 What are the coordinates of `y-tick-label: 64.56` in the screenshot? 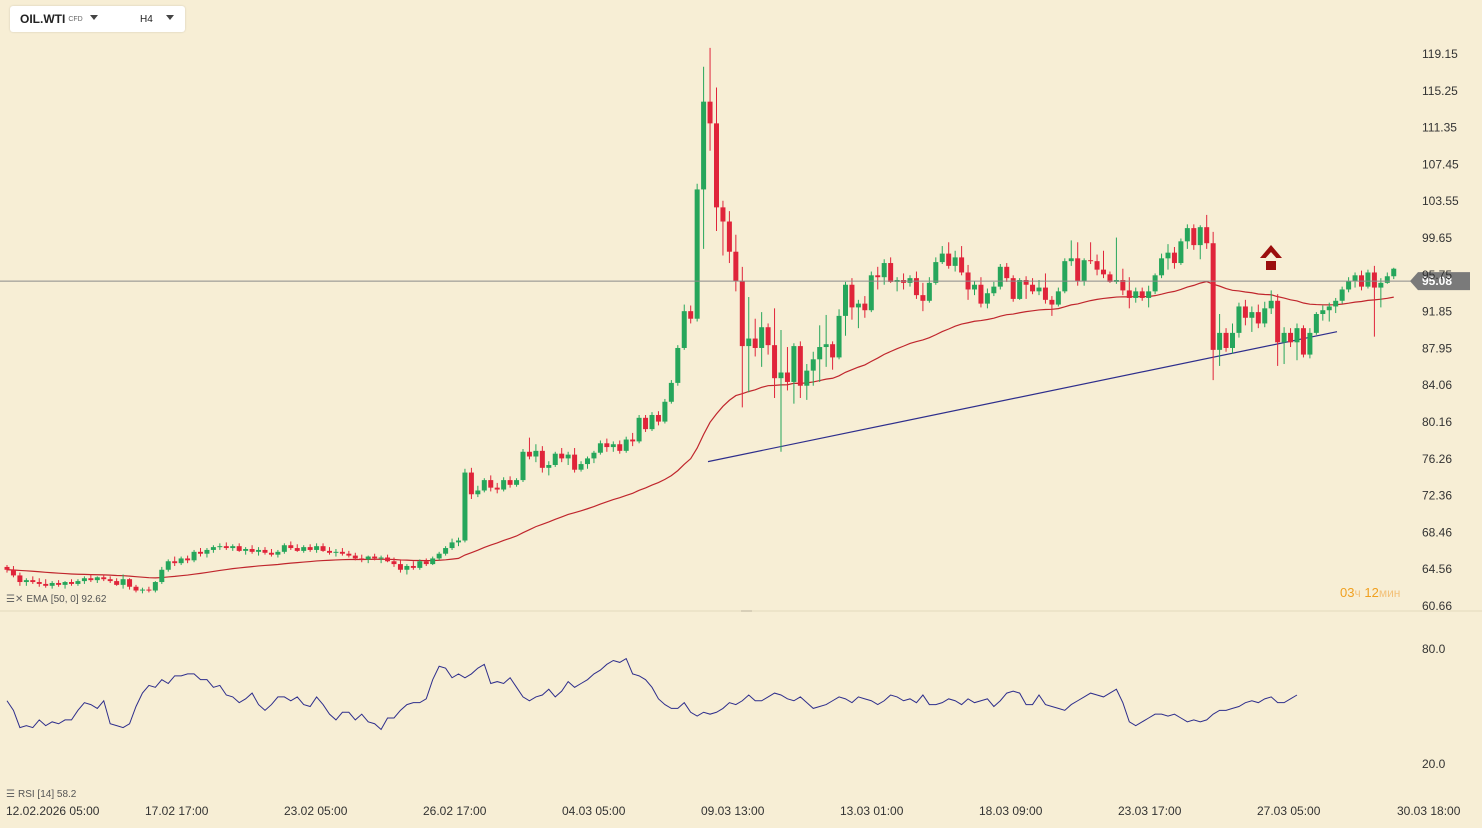 It's located at (1437, 569).